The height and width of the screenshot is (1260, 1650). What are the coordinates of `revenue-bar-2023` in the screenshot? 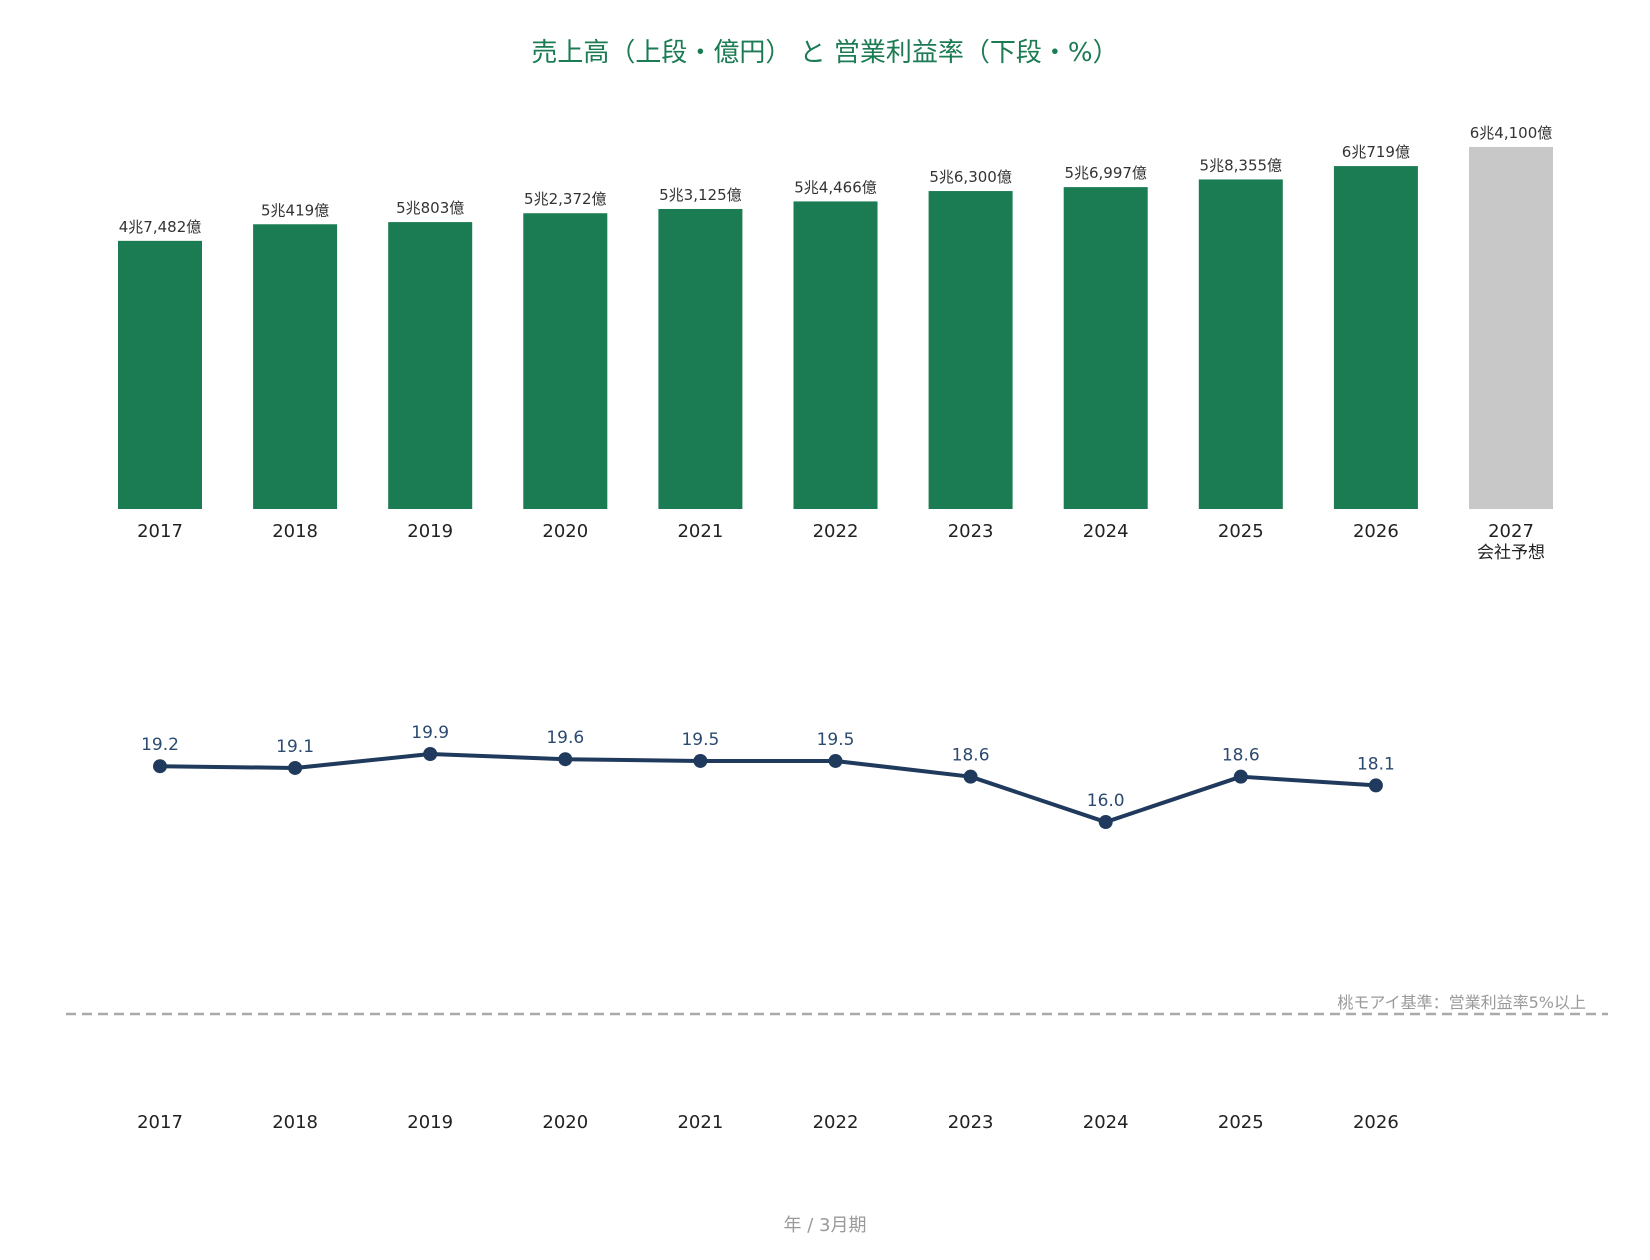 It's located at (970, 350).